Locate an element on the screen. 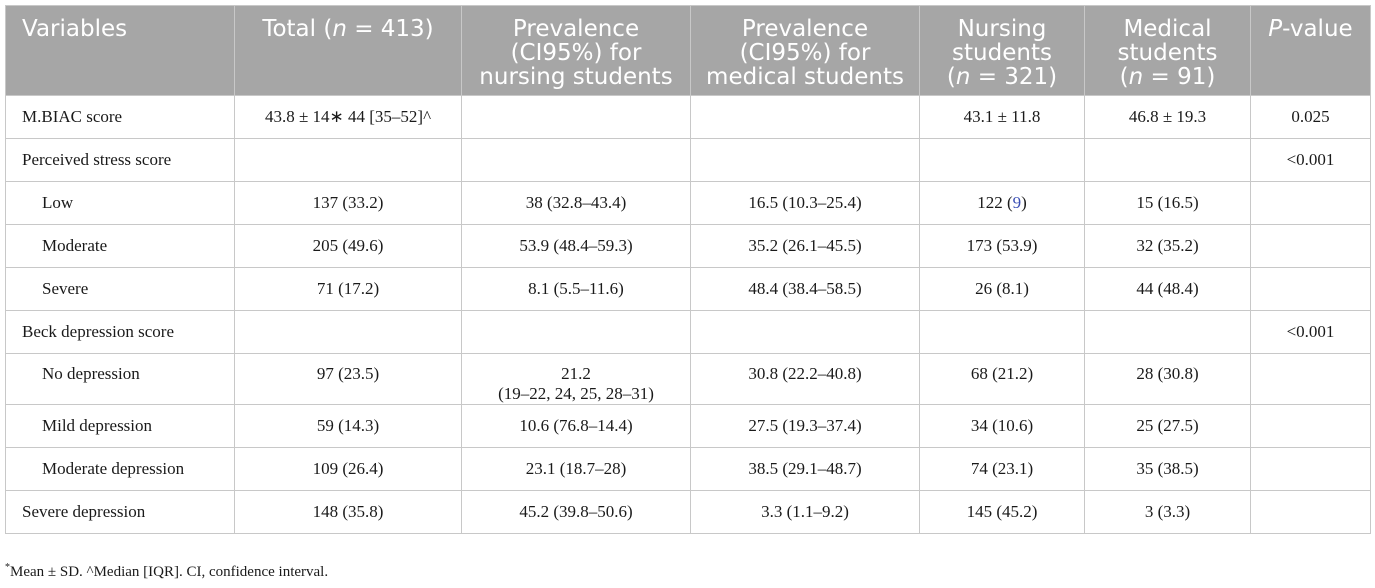  cell-prevalence-medical: 30.8 (22.2–40.8) is located at coordinates (805, 379).